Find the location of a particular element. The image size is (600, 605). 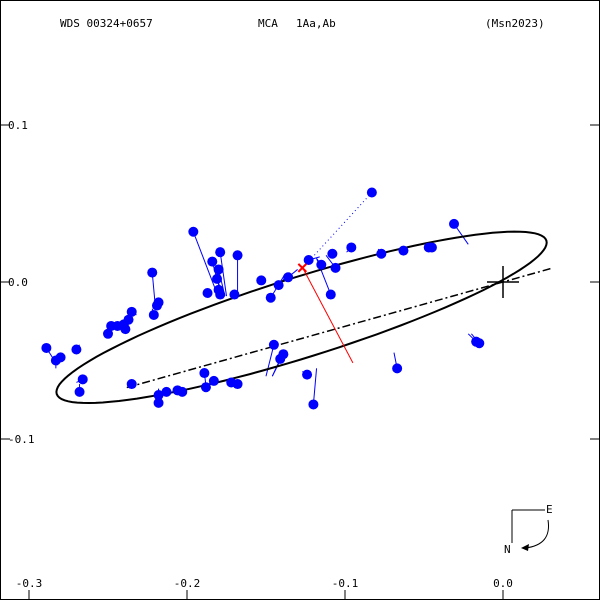

compass: E N is located at coordinates (528, 529).